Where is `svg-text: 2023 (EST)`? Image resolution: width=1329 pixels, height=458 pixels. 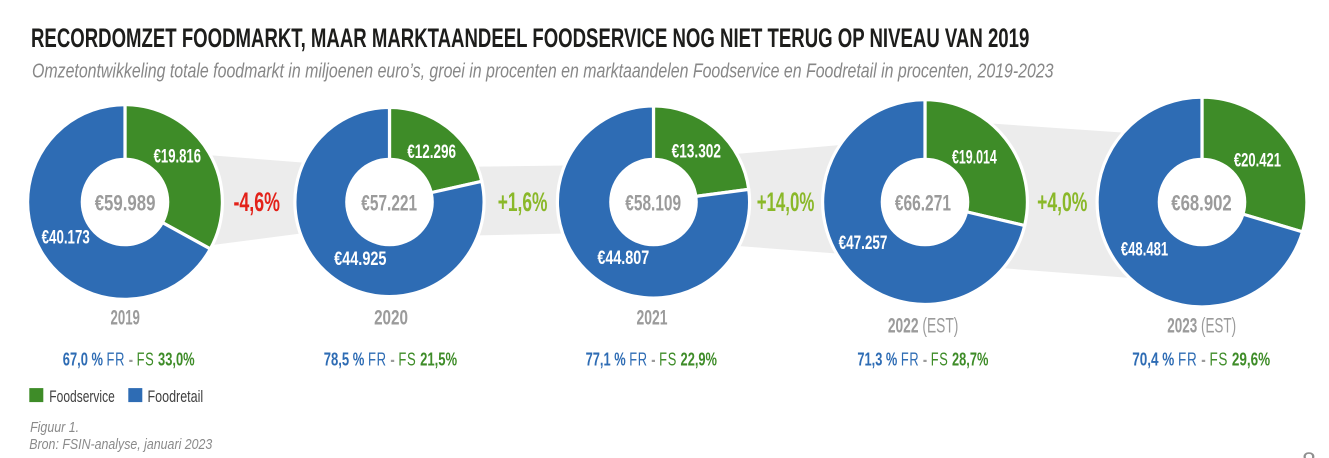
svg-text: 2023 (EST) is located at coordinates (1201, 326).